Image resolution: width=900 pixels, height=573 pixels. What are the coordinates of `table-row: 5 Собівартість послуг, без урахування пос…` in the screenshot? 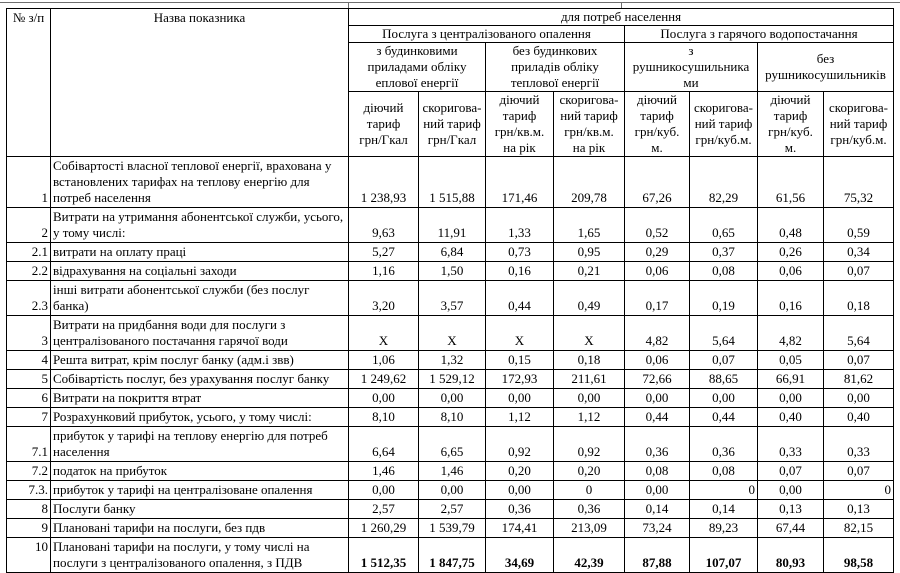 It's located at (450, 379).